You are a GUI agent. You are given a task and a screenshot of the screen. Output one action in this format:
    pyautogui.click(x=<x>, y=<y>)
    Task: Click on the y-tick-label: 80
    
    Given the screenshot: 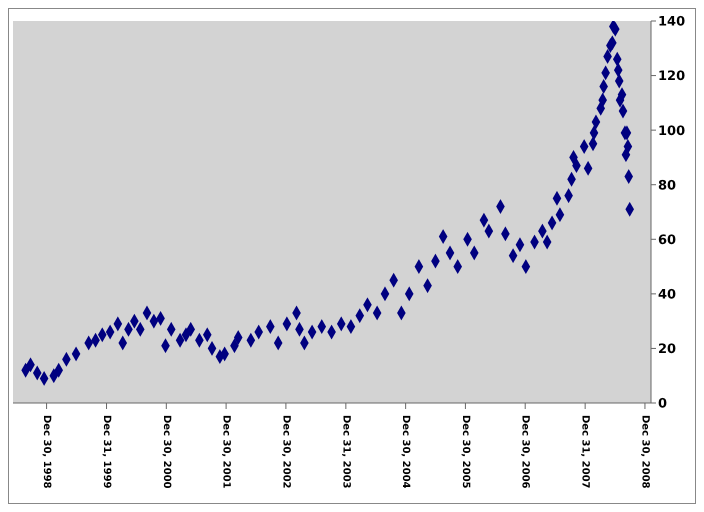 What is the action you would take?
    pyautogui.click(x=667, y=186)
    